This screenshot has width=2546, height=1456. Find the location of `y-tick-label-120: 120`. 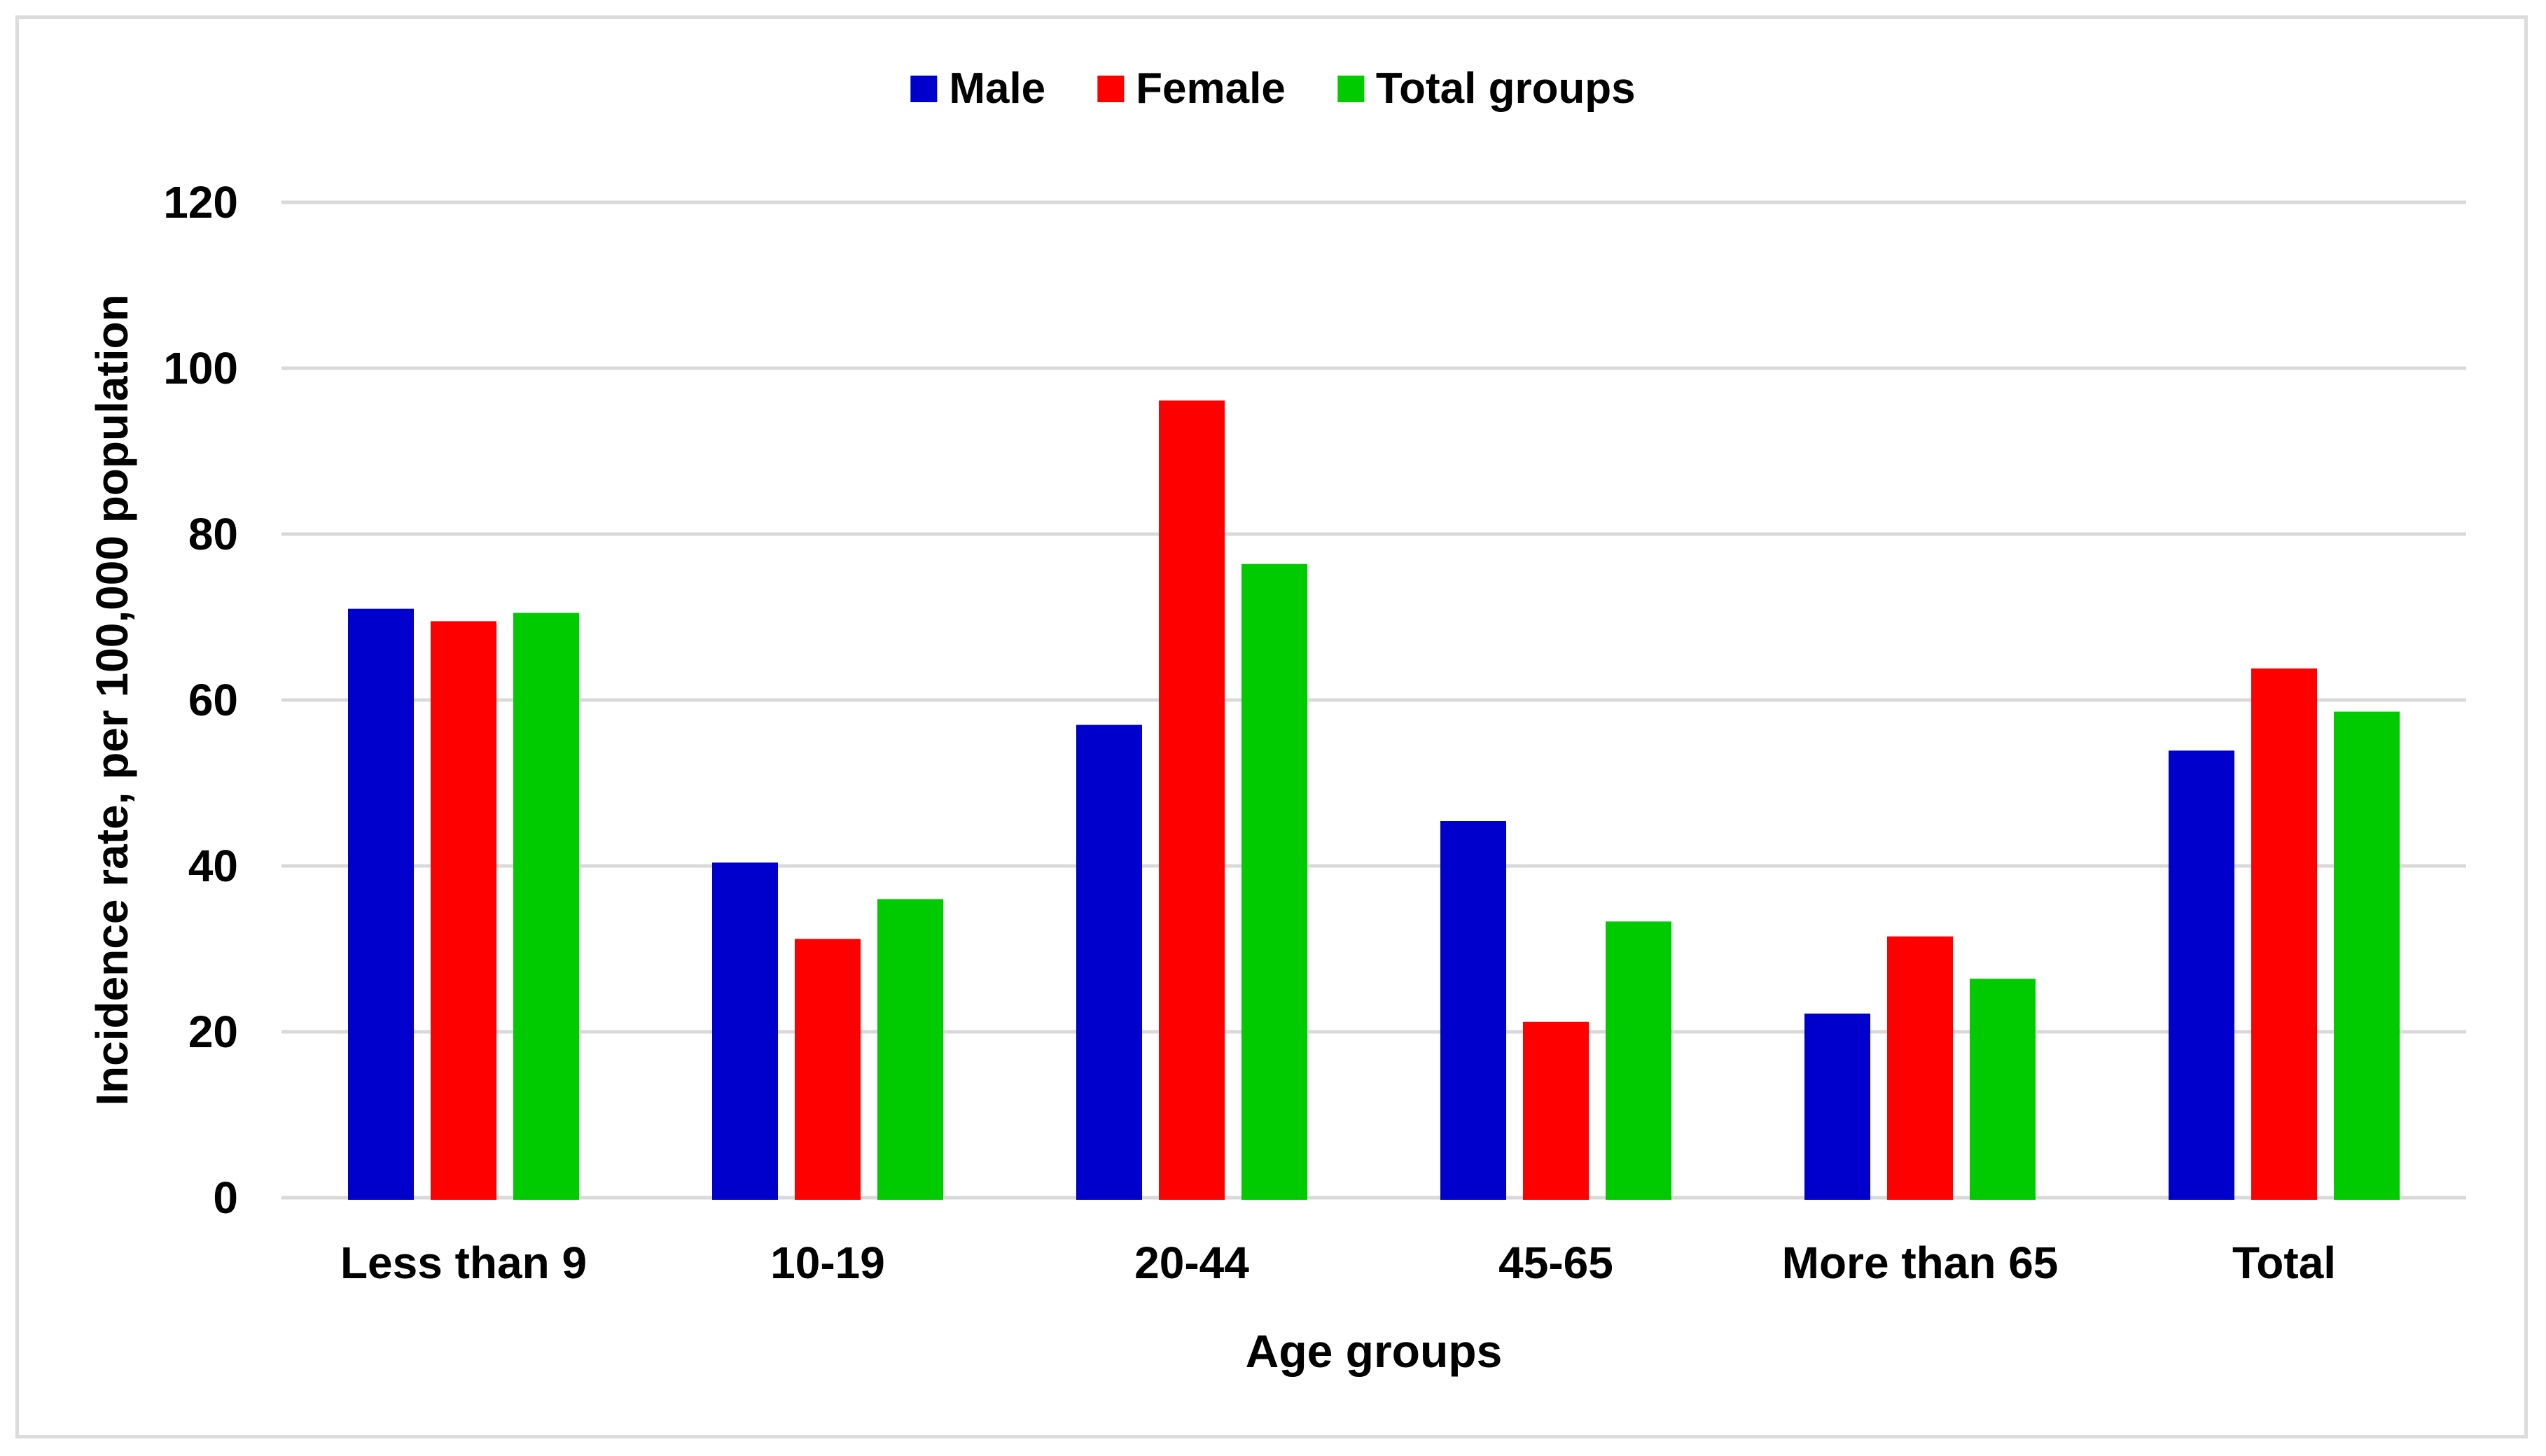

y-tick-label-120: 120 is located at coordinates (200, 202).